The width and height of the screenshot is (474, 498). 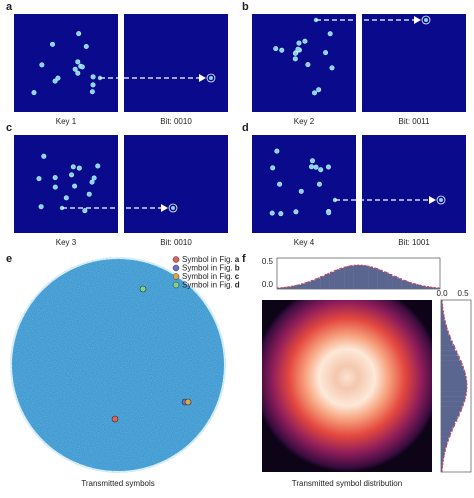 What do you see at coordinates (245, 128) in the screenshot?
I see `panel-letter: d` at bounding box center [245, 128].